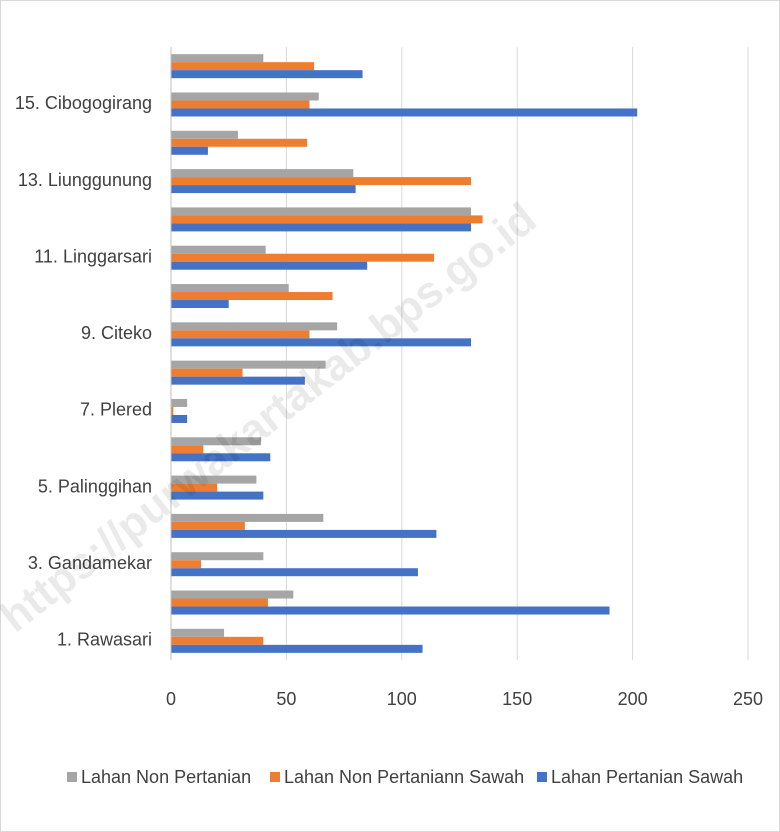 The height and width of the screenshot is (832, 780). I want to click on y-tick-label: 3. Gandamekar, so click(90, 563).